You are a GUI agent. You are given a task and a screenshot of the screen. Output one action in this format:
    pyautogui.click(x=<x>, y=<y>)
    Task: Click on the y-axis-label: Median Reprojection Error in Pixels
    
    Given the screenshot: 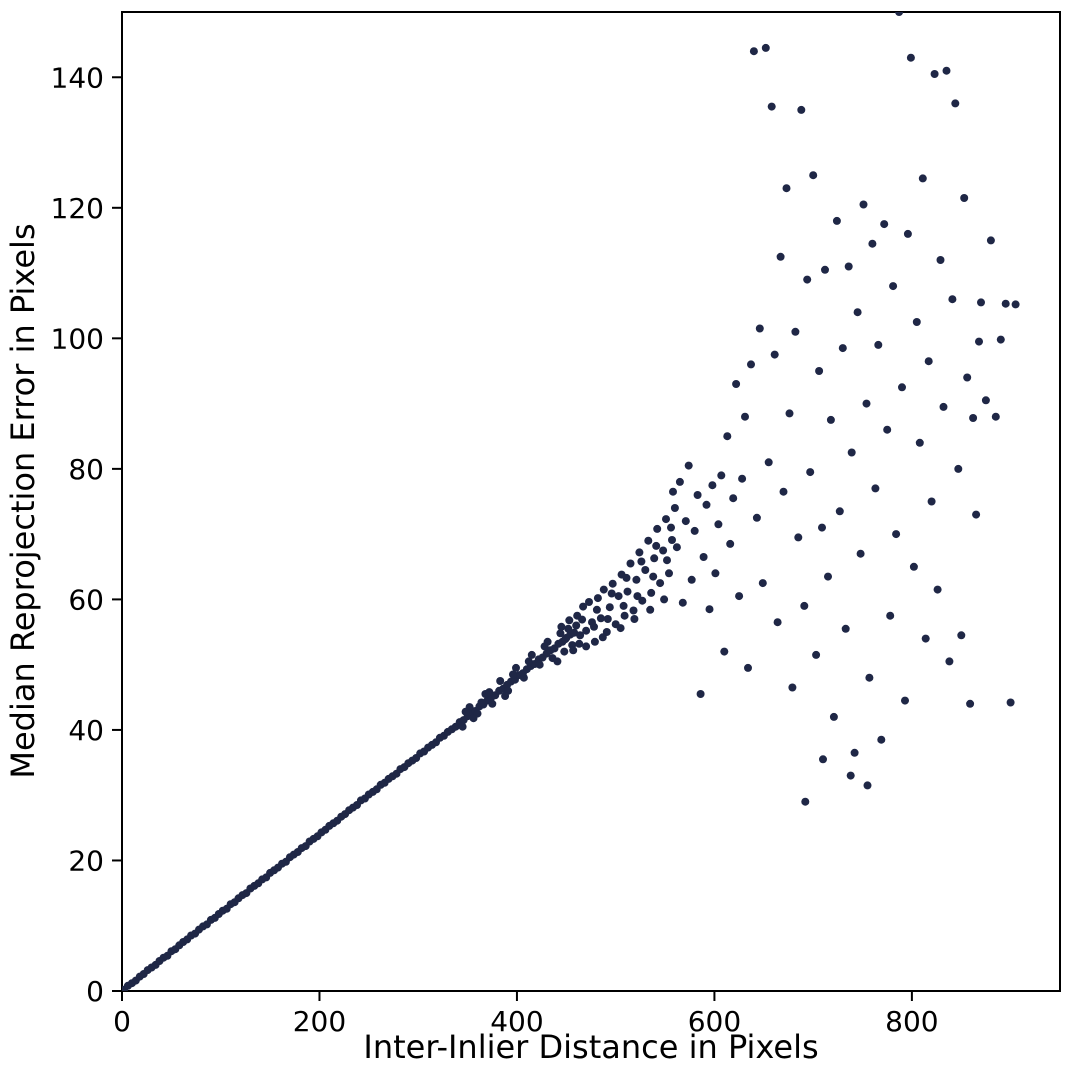 What is the action you would take?
    pyautogui.click(x=23, y=500)
    